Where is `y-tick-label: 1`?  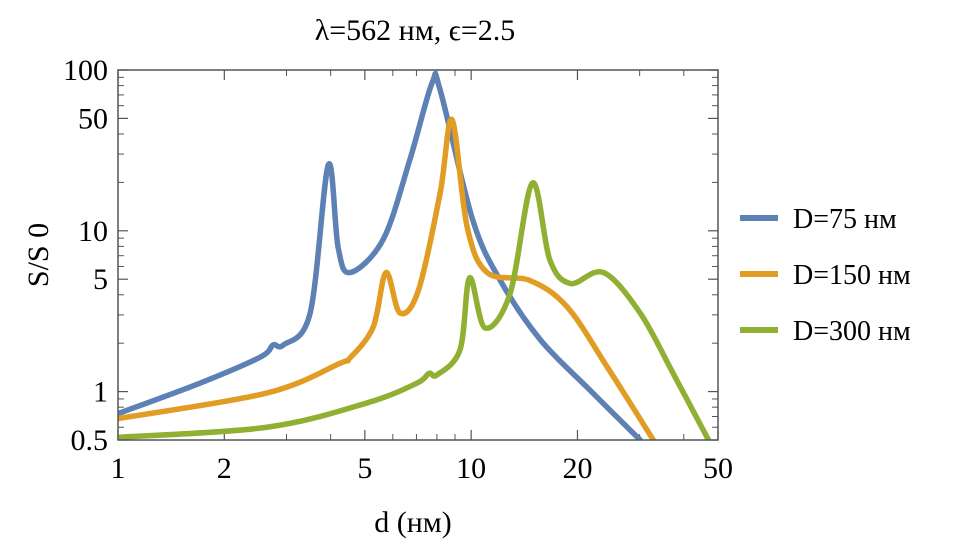 y-tick-label: 1 is located at coordinates (100, 392).